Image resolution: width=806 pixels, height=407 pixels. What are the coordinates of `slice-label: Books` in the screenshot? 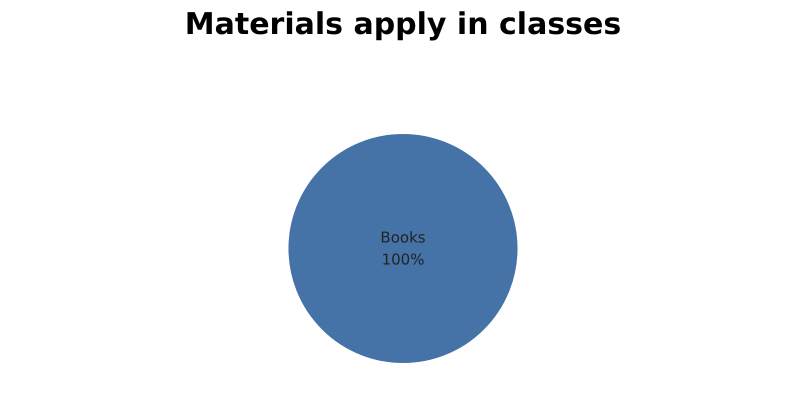 It's located at (403, 237).